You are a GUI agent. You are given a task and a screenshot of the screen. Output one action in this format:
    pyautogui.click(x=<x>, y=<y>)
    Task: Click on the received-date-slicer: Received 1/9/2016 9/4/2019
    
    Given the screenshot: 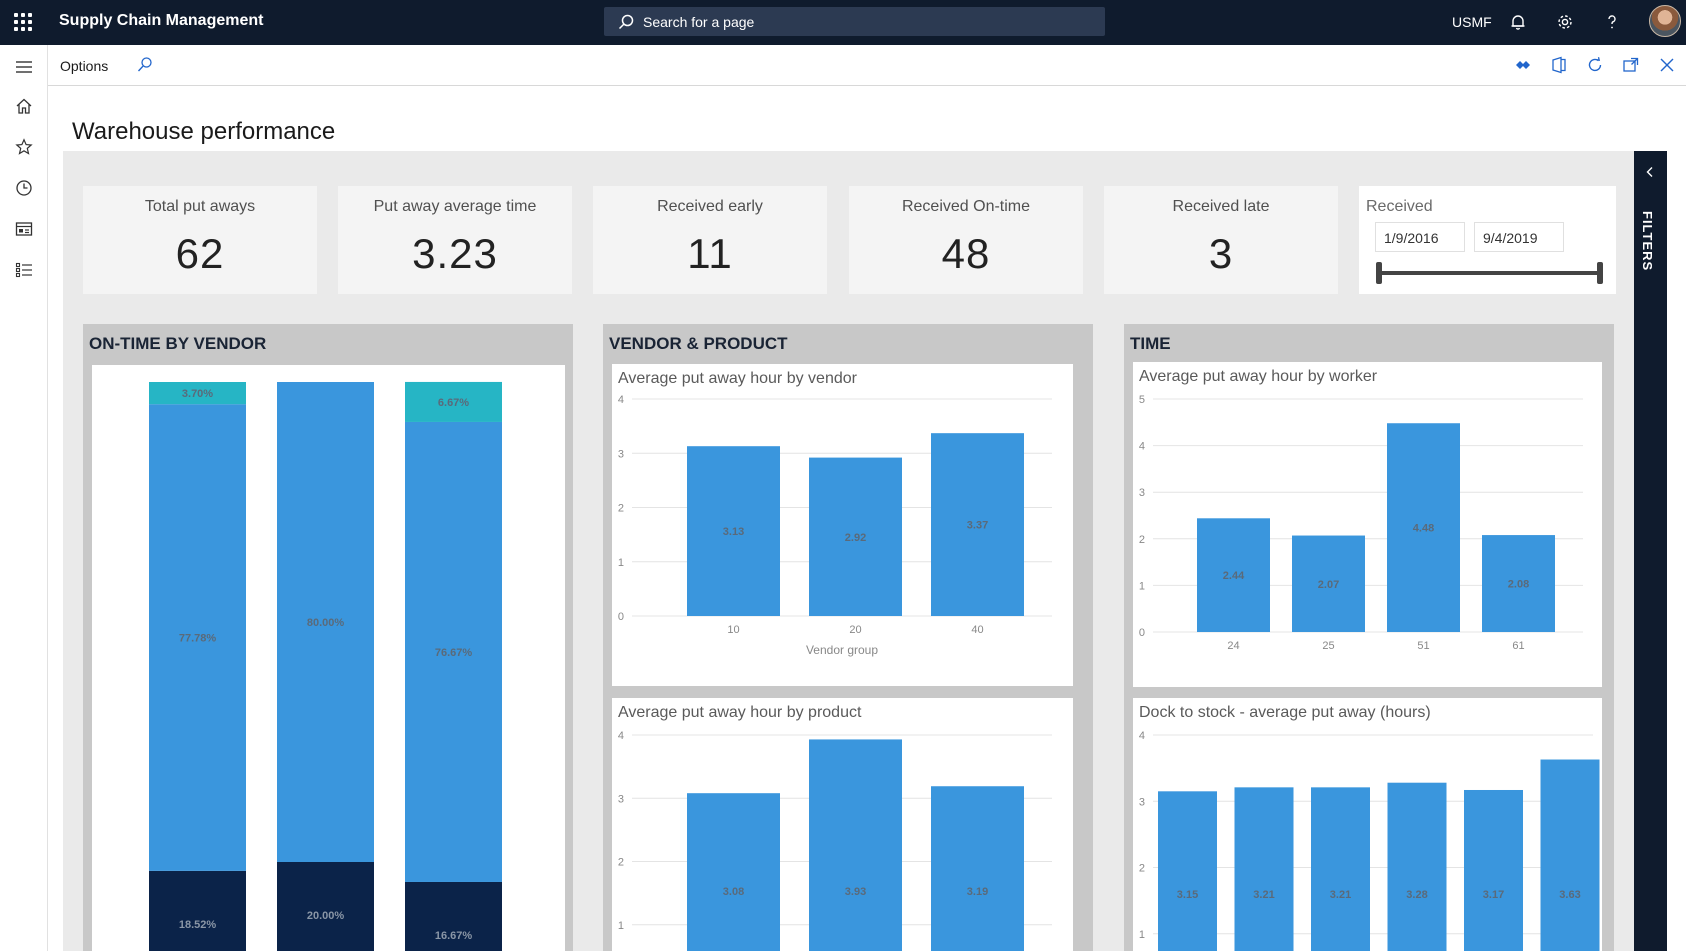 What is the action you would take?
    pyautogui.click(x=1487, y=240)
    